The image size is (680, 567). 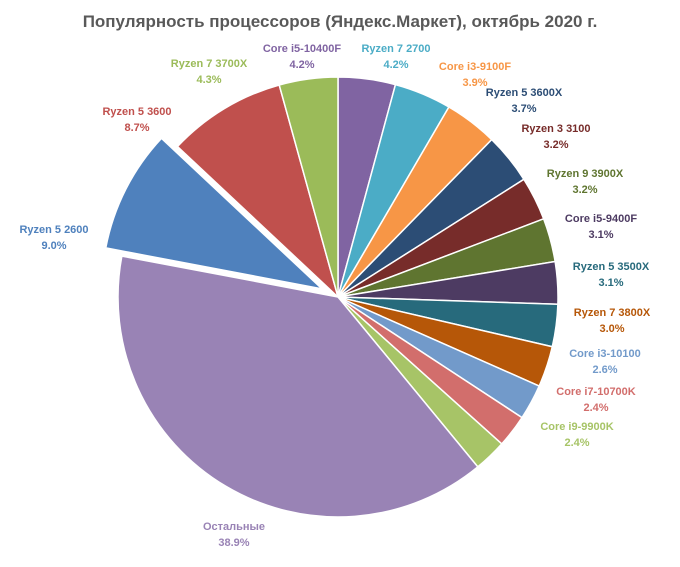 What do you see at coordinates (234, 527) in the screenshot?
I see `slice-label-остальные: Остальные` at bounding box center [234, 527].